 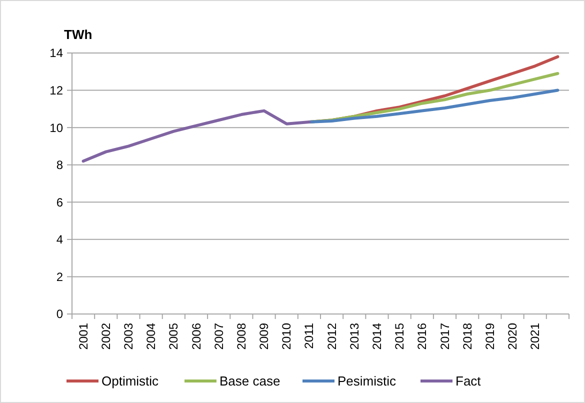 What do you see at coordinates (250, 381) in the screenshot?
I see `legend-label: Base case` at bounding box center [250, 381].